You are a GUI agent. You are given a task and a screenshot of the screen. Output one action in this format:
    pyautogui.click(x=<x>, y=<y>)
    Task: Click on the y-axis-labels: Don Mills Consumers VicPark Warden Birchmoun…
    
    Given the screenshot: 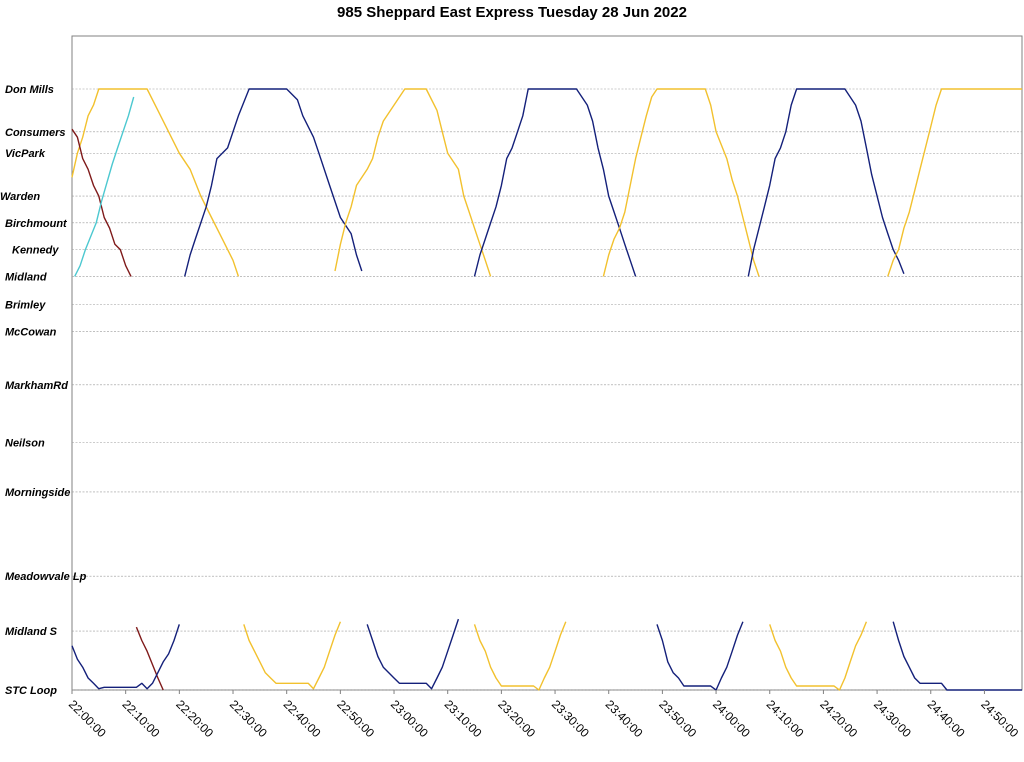 What is the action you would take?
    pyautogui.click(x=43, y=390)
    